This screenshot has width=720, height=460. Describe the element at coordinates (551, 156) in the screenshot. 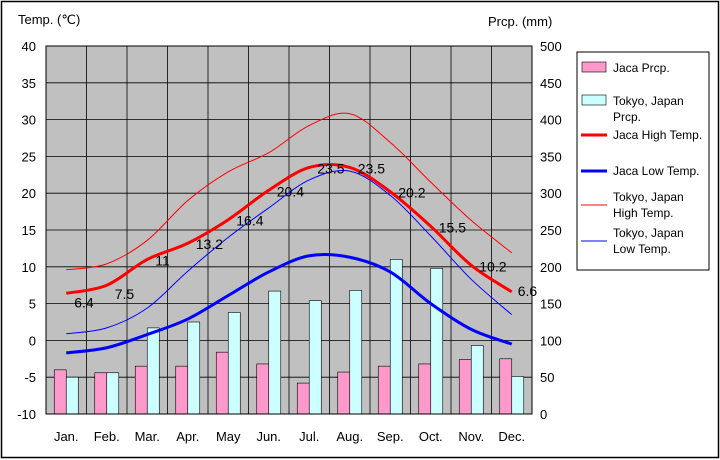

I see `right-tick-label: 350` at that location.